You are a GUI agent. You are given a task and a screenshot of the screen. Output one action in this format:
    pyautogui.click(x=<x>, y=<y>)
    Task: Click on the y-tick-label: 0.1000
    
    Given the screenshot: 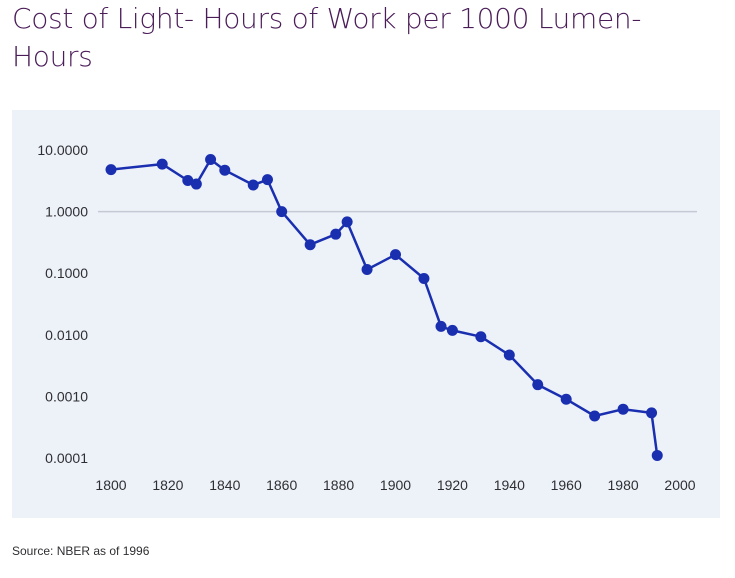 What is the action you would take?
    pyautogui.click(x=66, y=273)
    